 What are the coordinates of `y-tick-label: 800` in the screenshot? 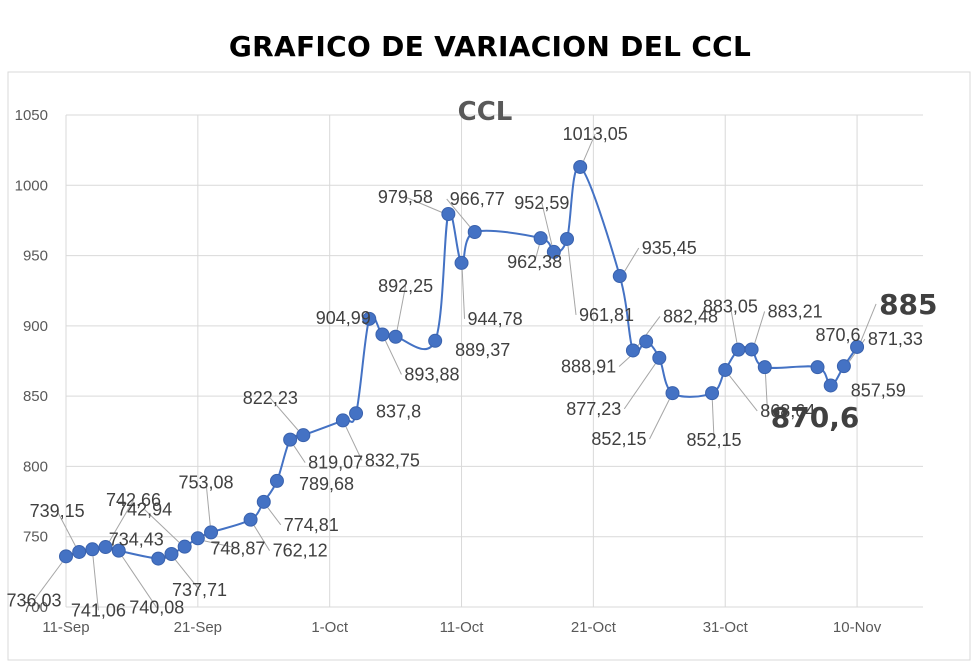 It's located at (35, 466).